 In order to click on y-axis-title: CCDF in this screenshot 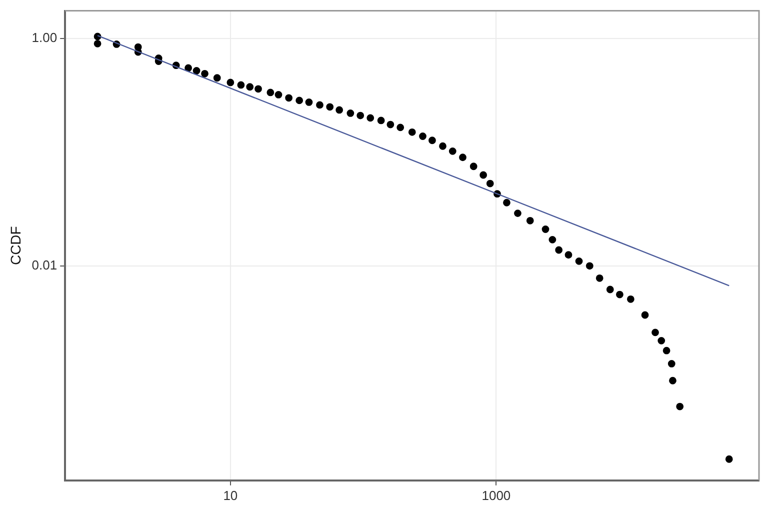, I will do `click(15, 246)`.